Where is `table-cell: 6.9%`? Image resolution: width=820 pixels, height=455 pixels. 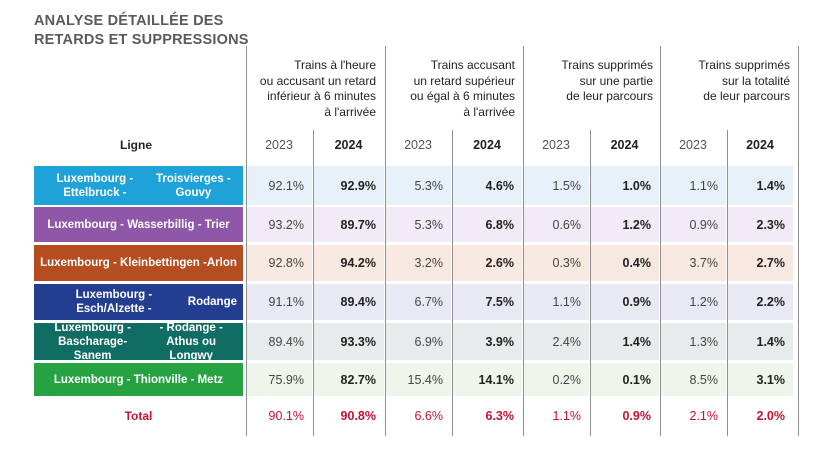
table-cell: 6.9% is located at coordinates (418, 341).